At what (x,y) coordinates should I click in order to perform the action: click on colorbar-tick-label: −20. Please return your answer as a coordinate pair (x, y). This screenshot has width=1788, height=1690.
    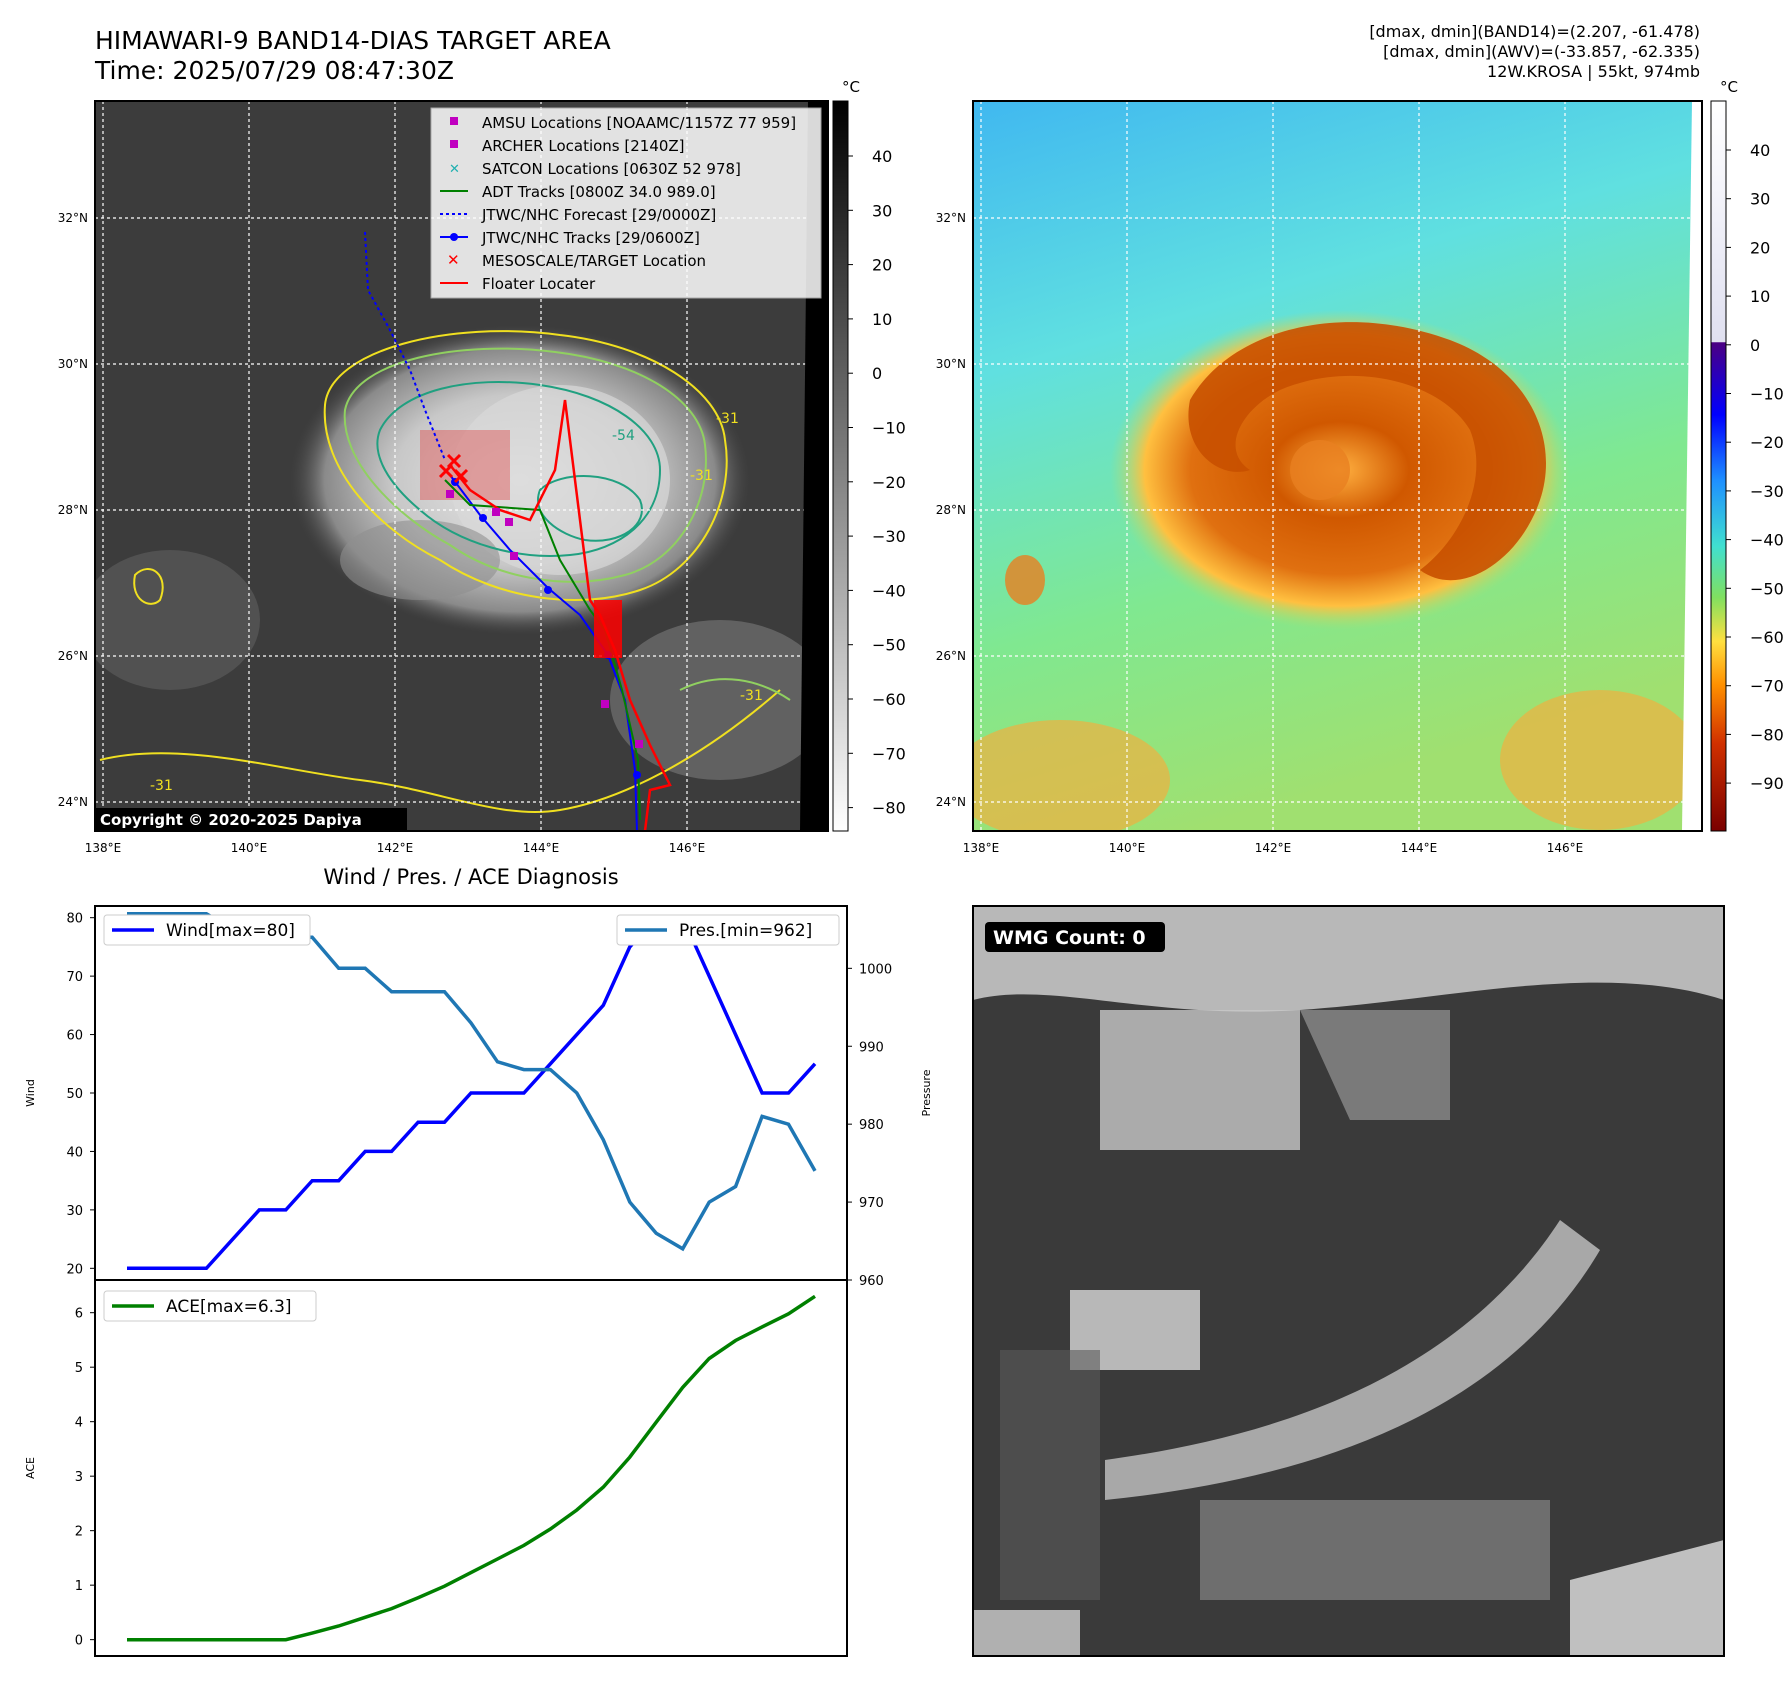
    Looking at the image, I should click on (889, 482).